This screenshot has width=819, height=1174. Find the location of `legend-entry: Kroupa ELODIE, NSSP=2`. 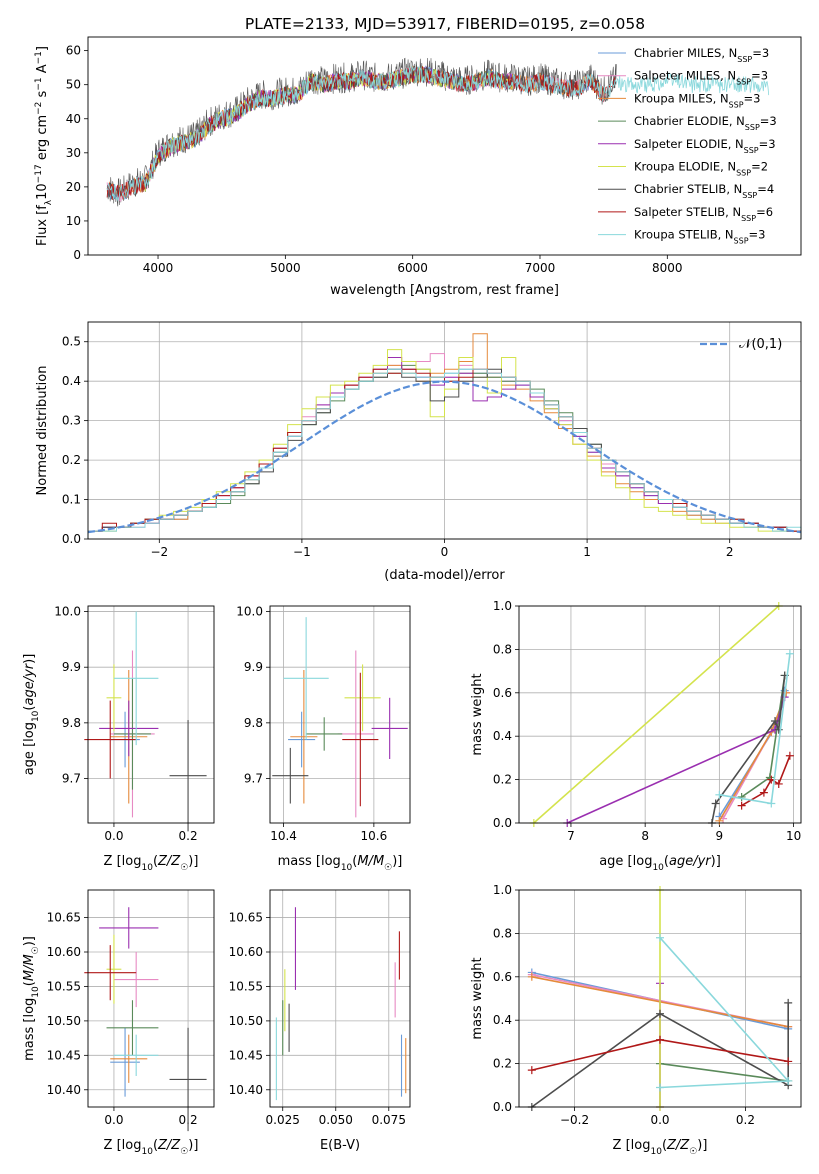

legend-entry: Kroupa ELODIE, NSSP=2 is located at coordinates (701, 169).